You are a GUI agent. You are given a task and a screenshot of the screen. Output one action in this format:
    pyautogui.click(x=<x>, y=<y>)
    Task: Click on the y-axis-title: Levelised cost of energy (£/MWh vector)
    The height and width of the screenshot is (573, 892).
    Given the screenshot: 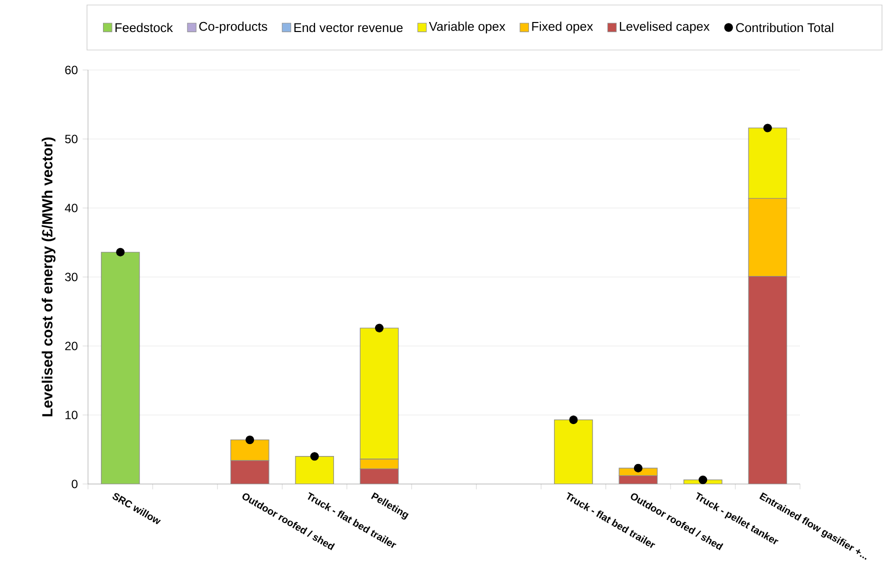 What is the action you would take?
    pyautogui.click(x=49, y=277)
    